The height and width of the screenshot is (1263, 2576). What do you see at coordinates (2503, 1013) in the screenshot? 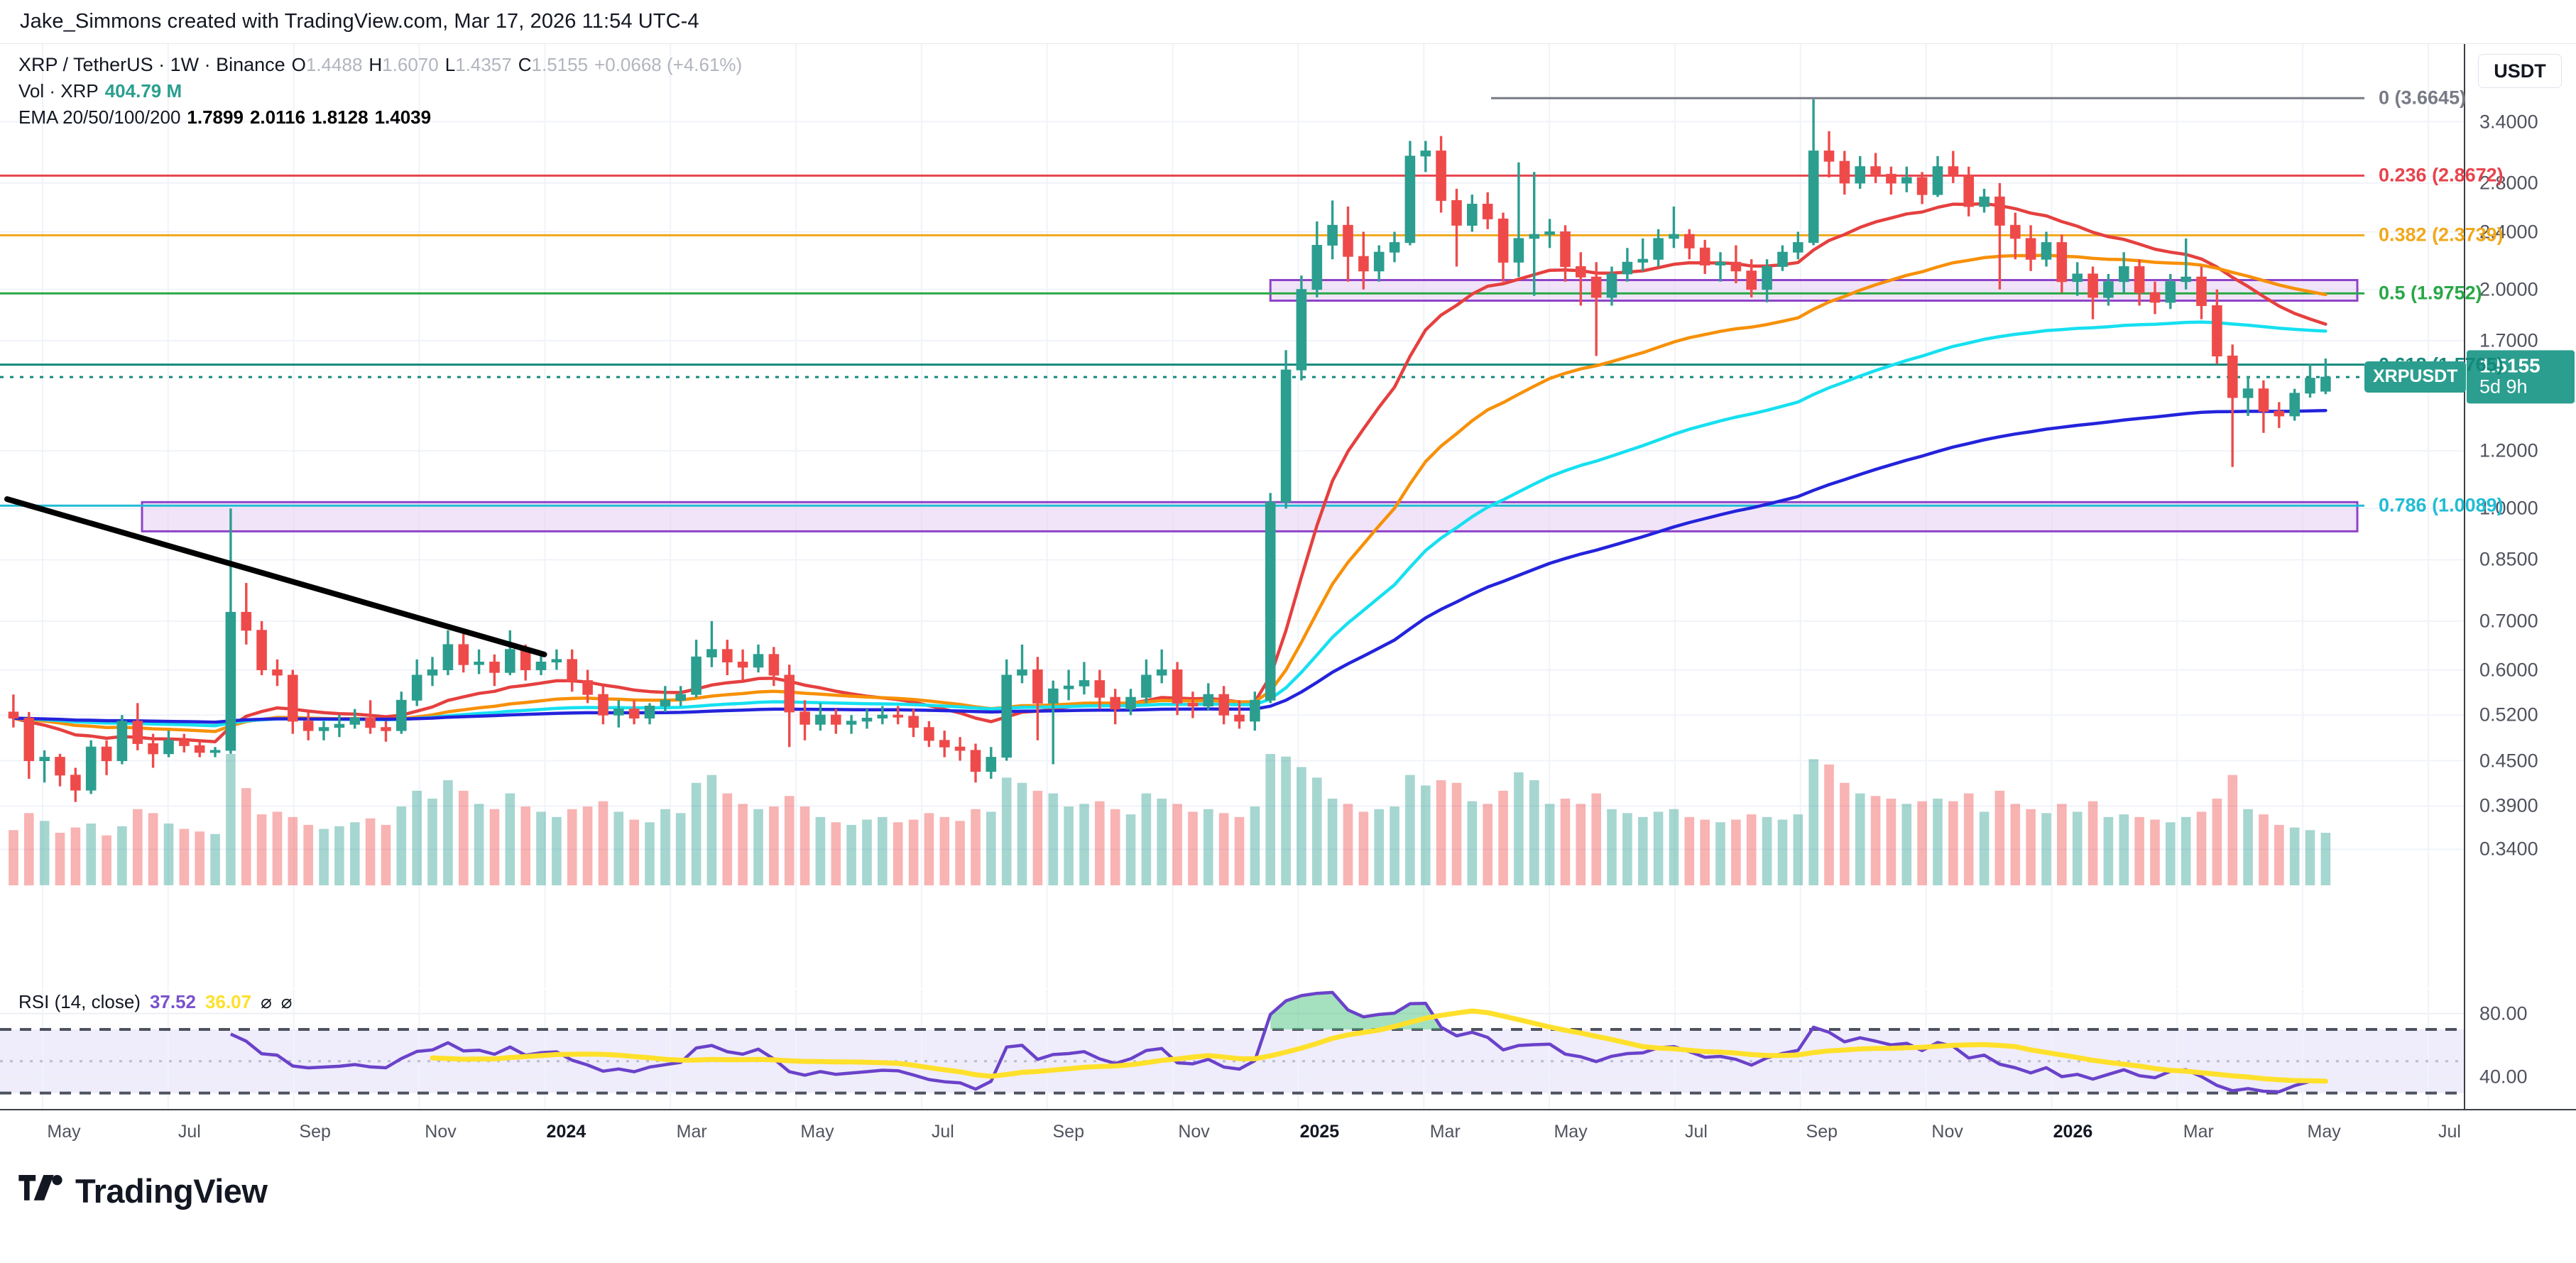
I see `rsi-tick: 80.00` at bounding box center [2503, 1013].